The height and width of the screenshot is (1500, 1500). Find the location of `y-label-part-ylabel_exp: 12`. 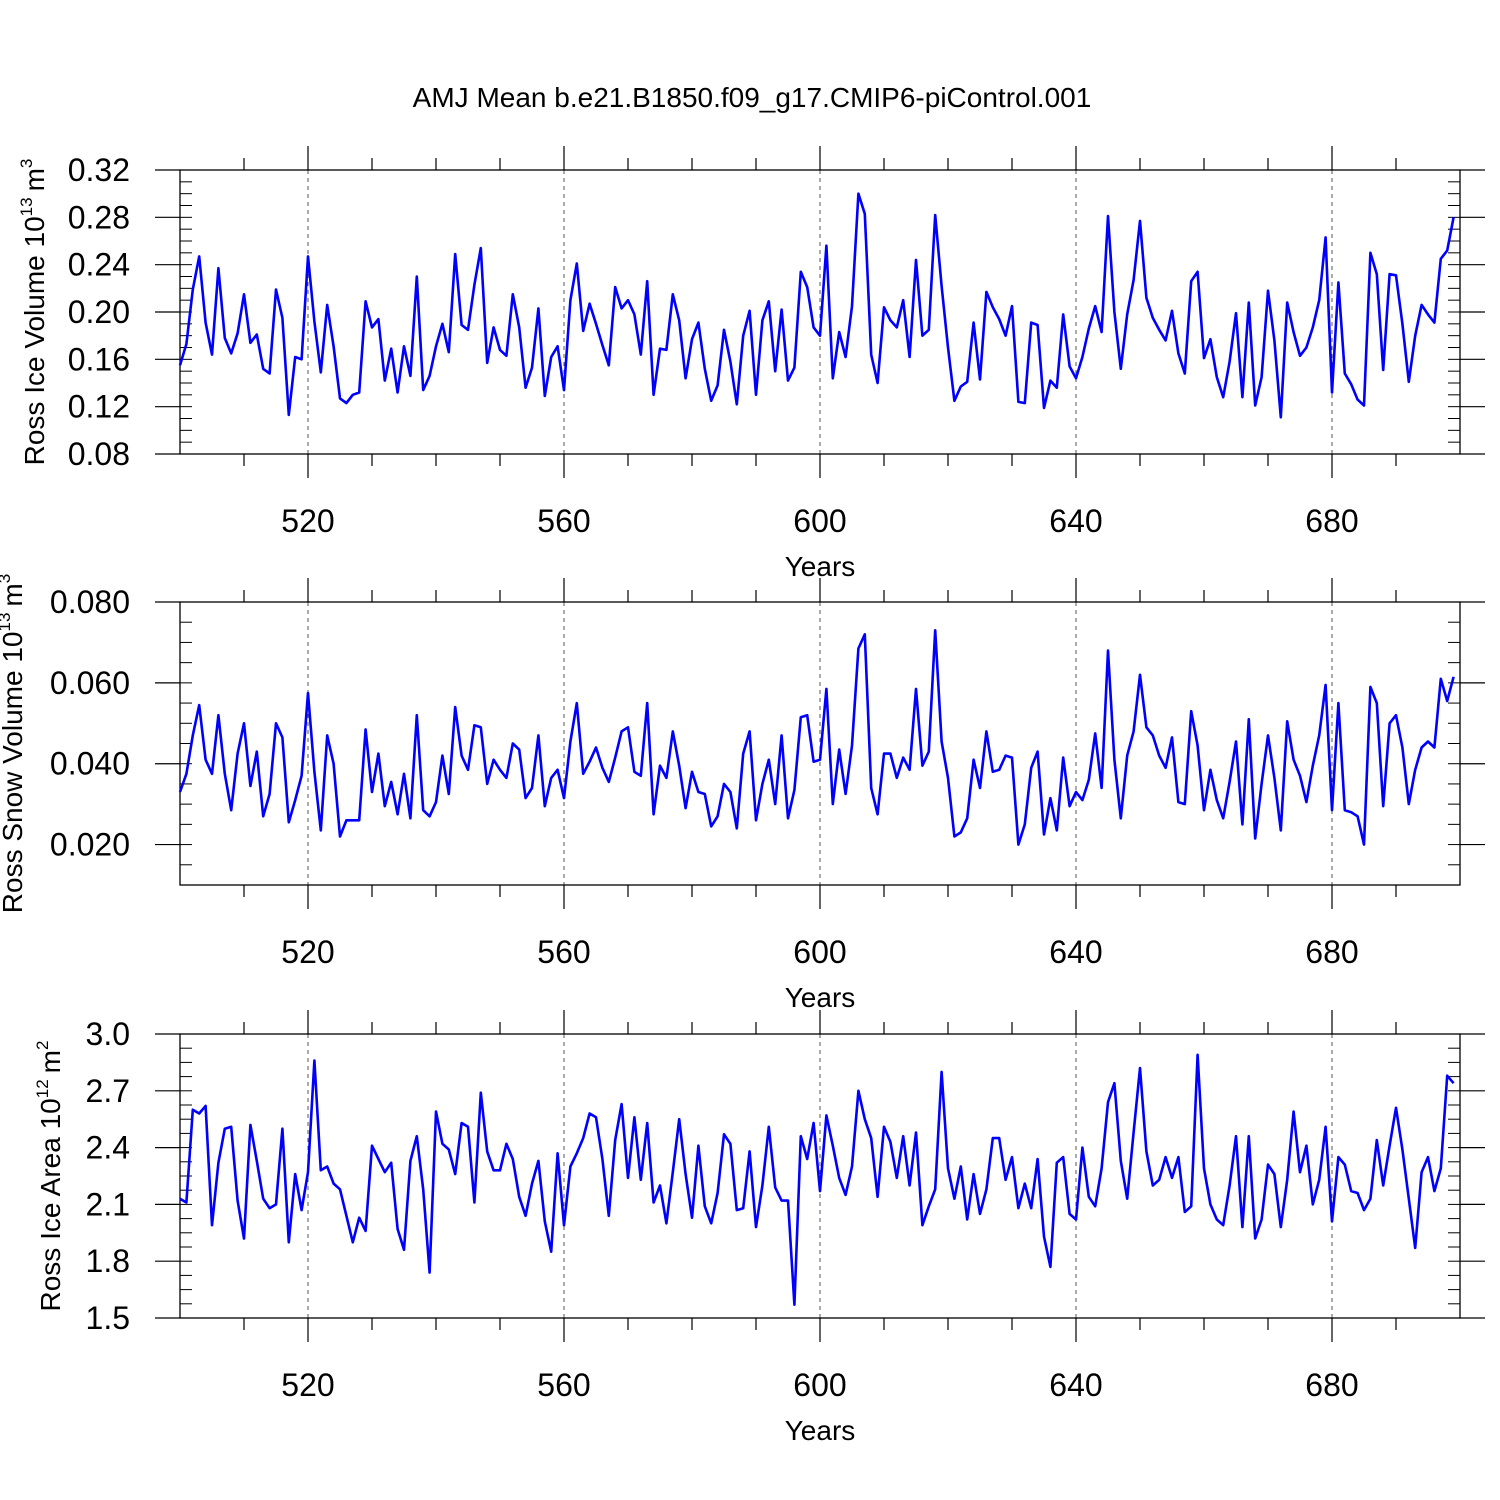

y-label-part-ylabel_exp: 12 is located at coordinates (42, 1088).